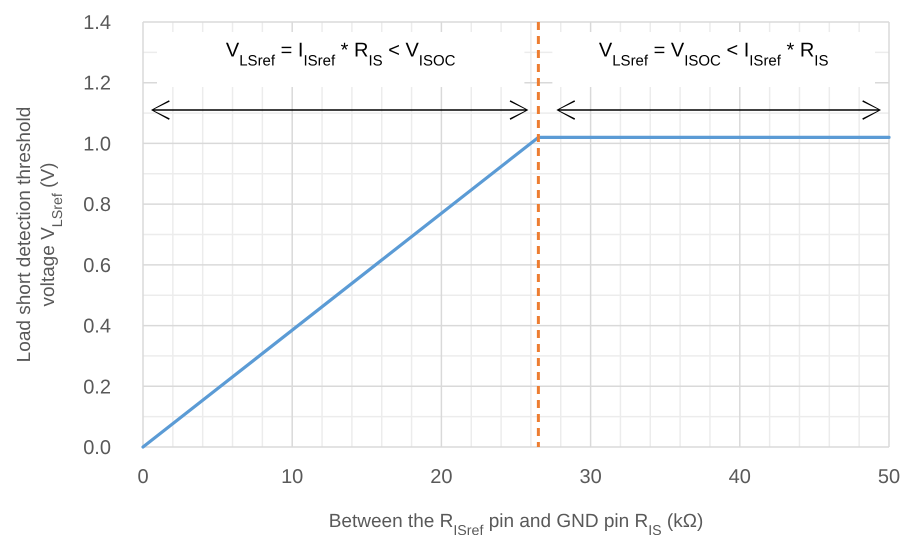  What do you see at coordinates (97, 265) in the screenshot?
I see `y-tick-label: 0.6` at bounding box center [97, 265].